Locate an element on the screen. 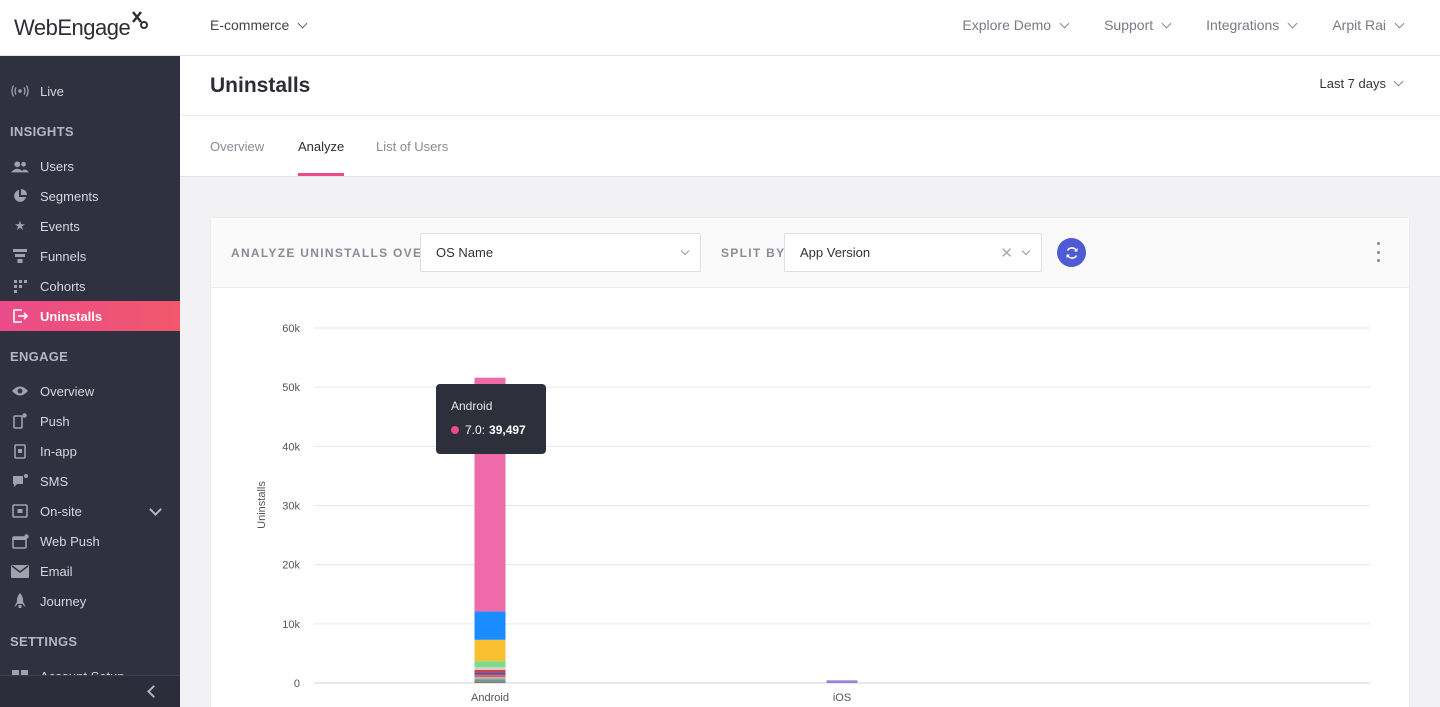  analyze-over-select: OS Name is located at coordinates (560, 252).